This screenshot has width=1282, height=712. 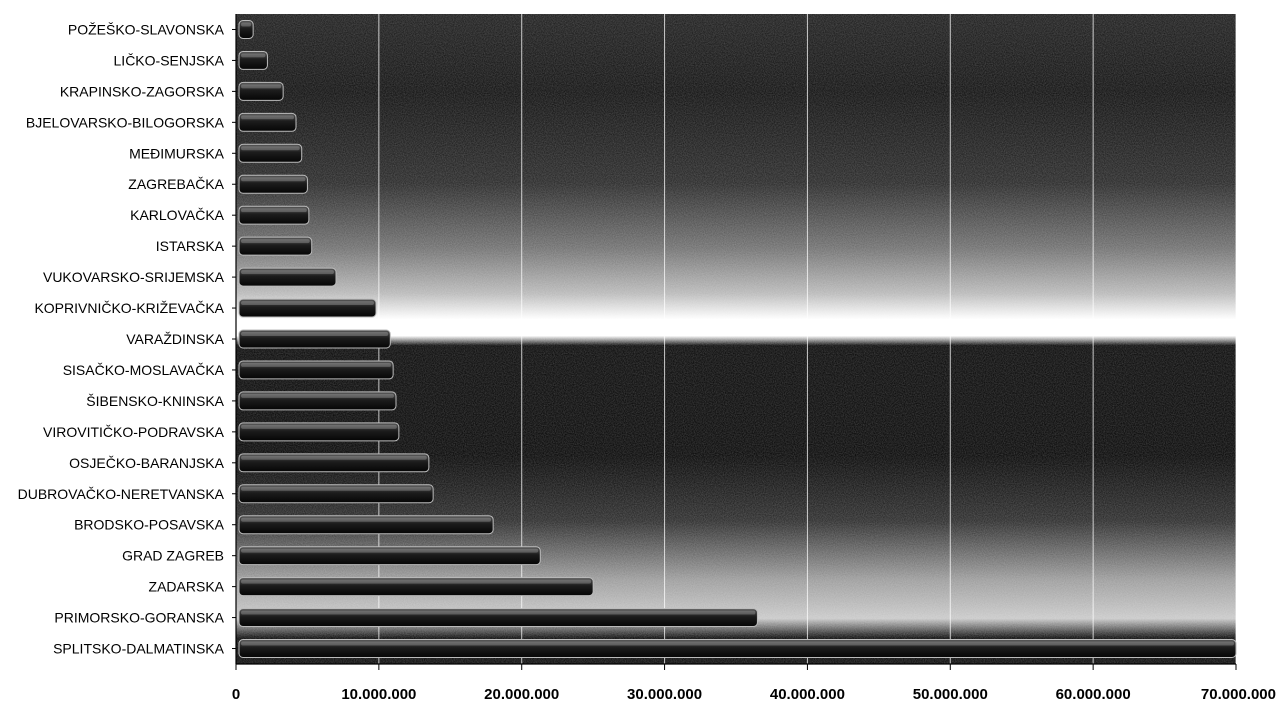 I want to click on category-label: MEĐIMURSKA, so click(x=177, y=153).